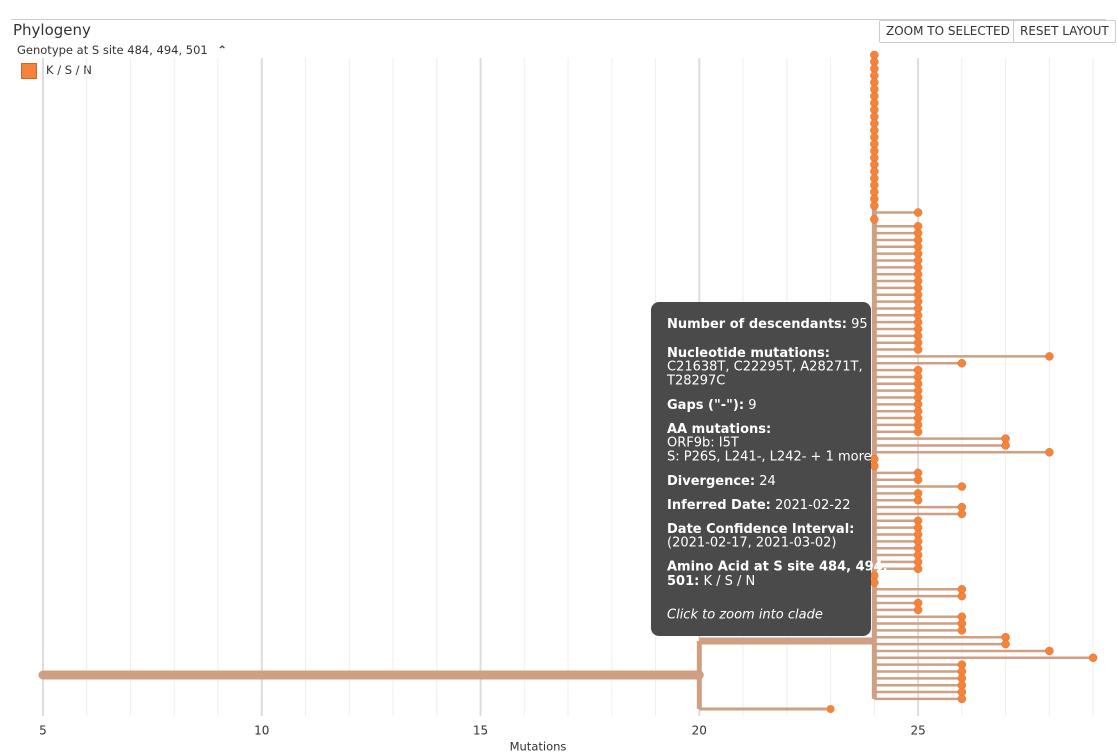 The width and height of the screenshot is (1117, 755). I want to click on divergence: Divergence: 24, so click(721, 481).